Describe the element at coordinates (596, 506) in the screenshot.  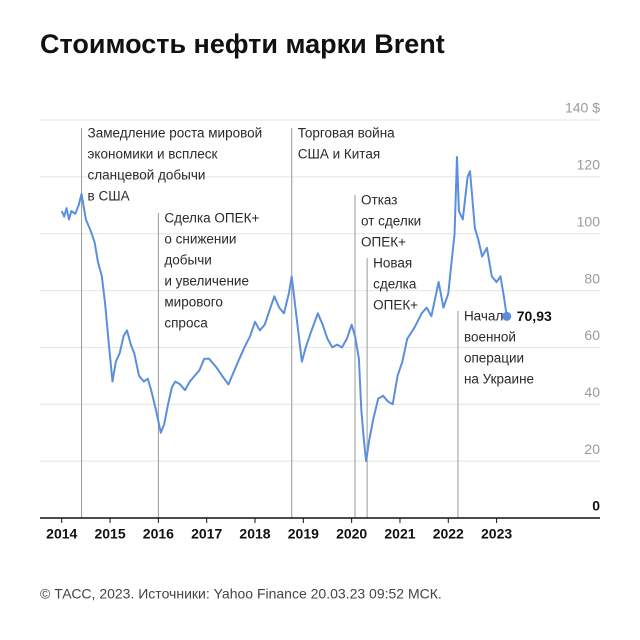
I see `y-tick-label: 0` at that location.